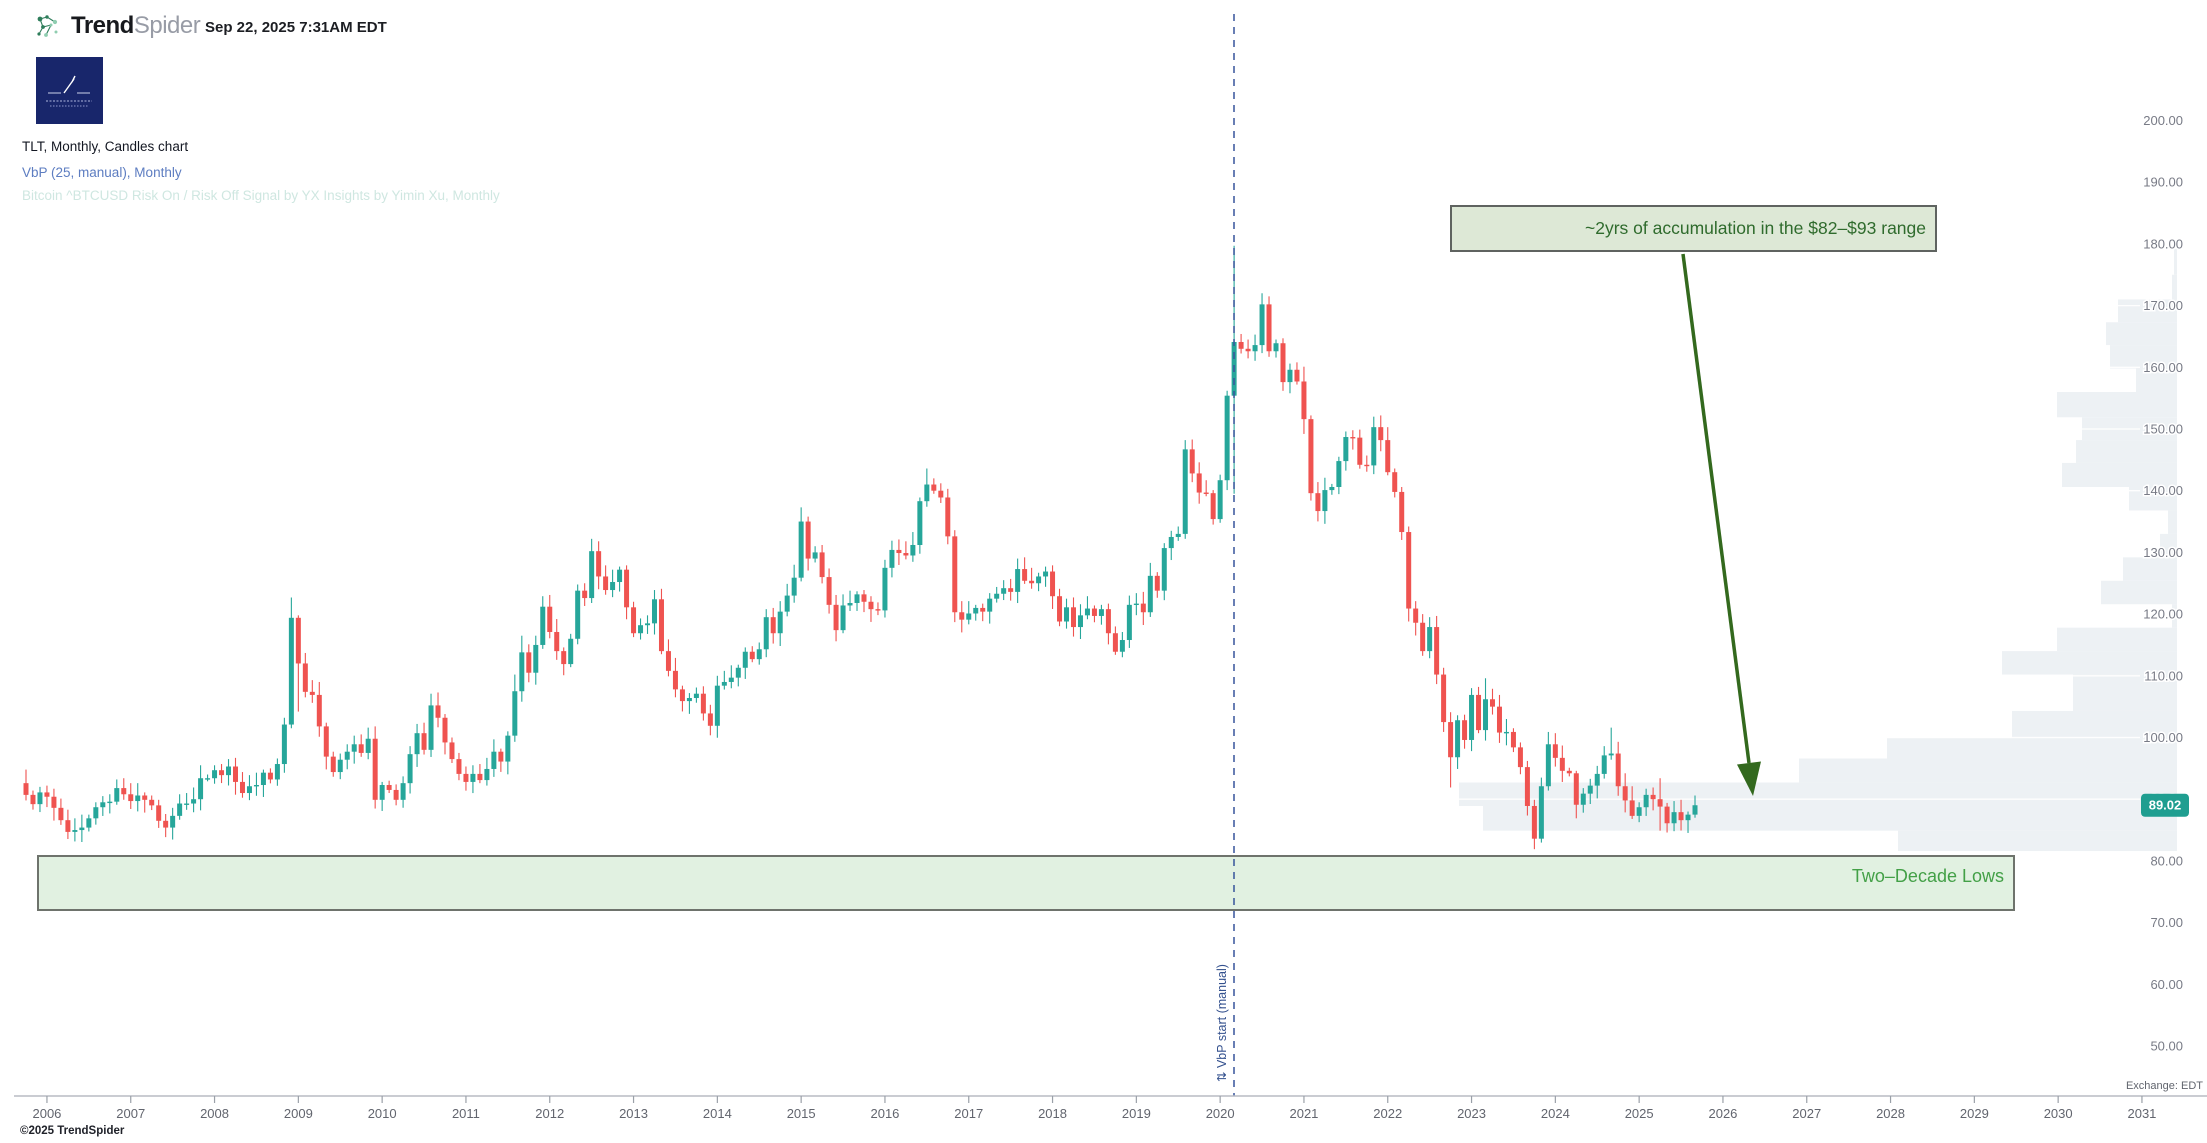 The width and height of the screenshot is (2207, 1143). I want to click on two-decade-lows-label: Two–Decade Lows, so click(1928, 876).